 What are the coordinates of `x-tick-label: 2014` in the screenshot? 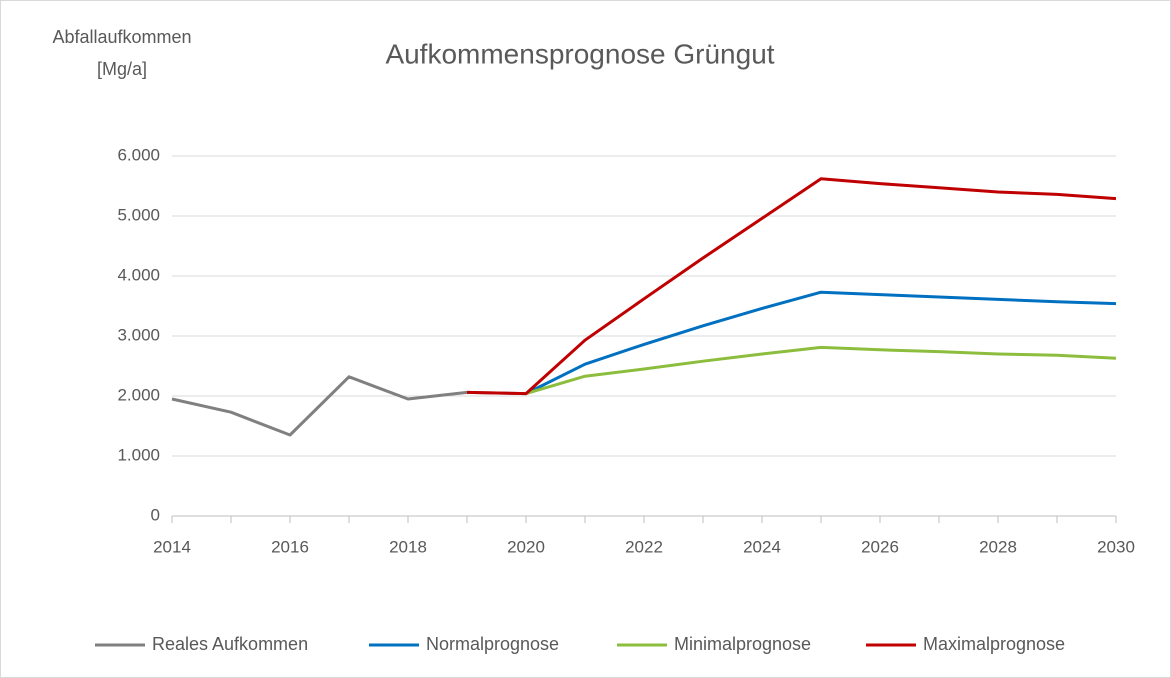 It's located at (172, 546).